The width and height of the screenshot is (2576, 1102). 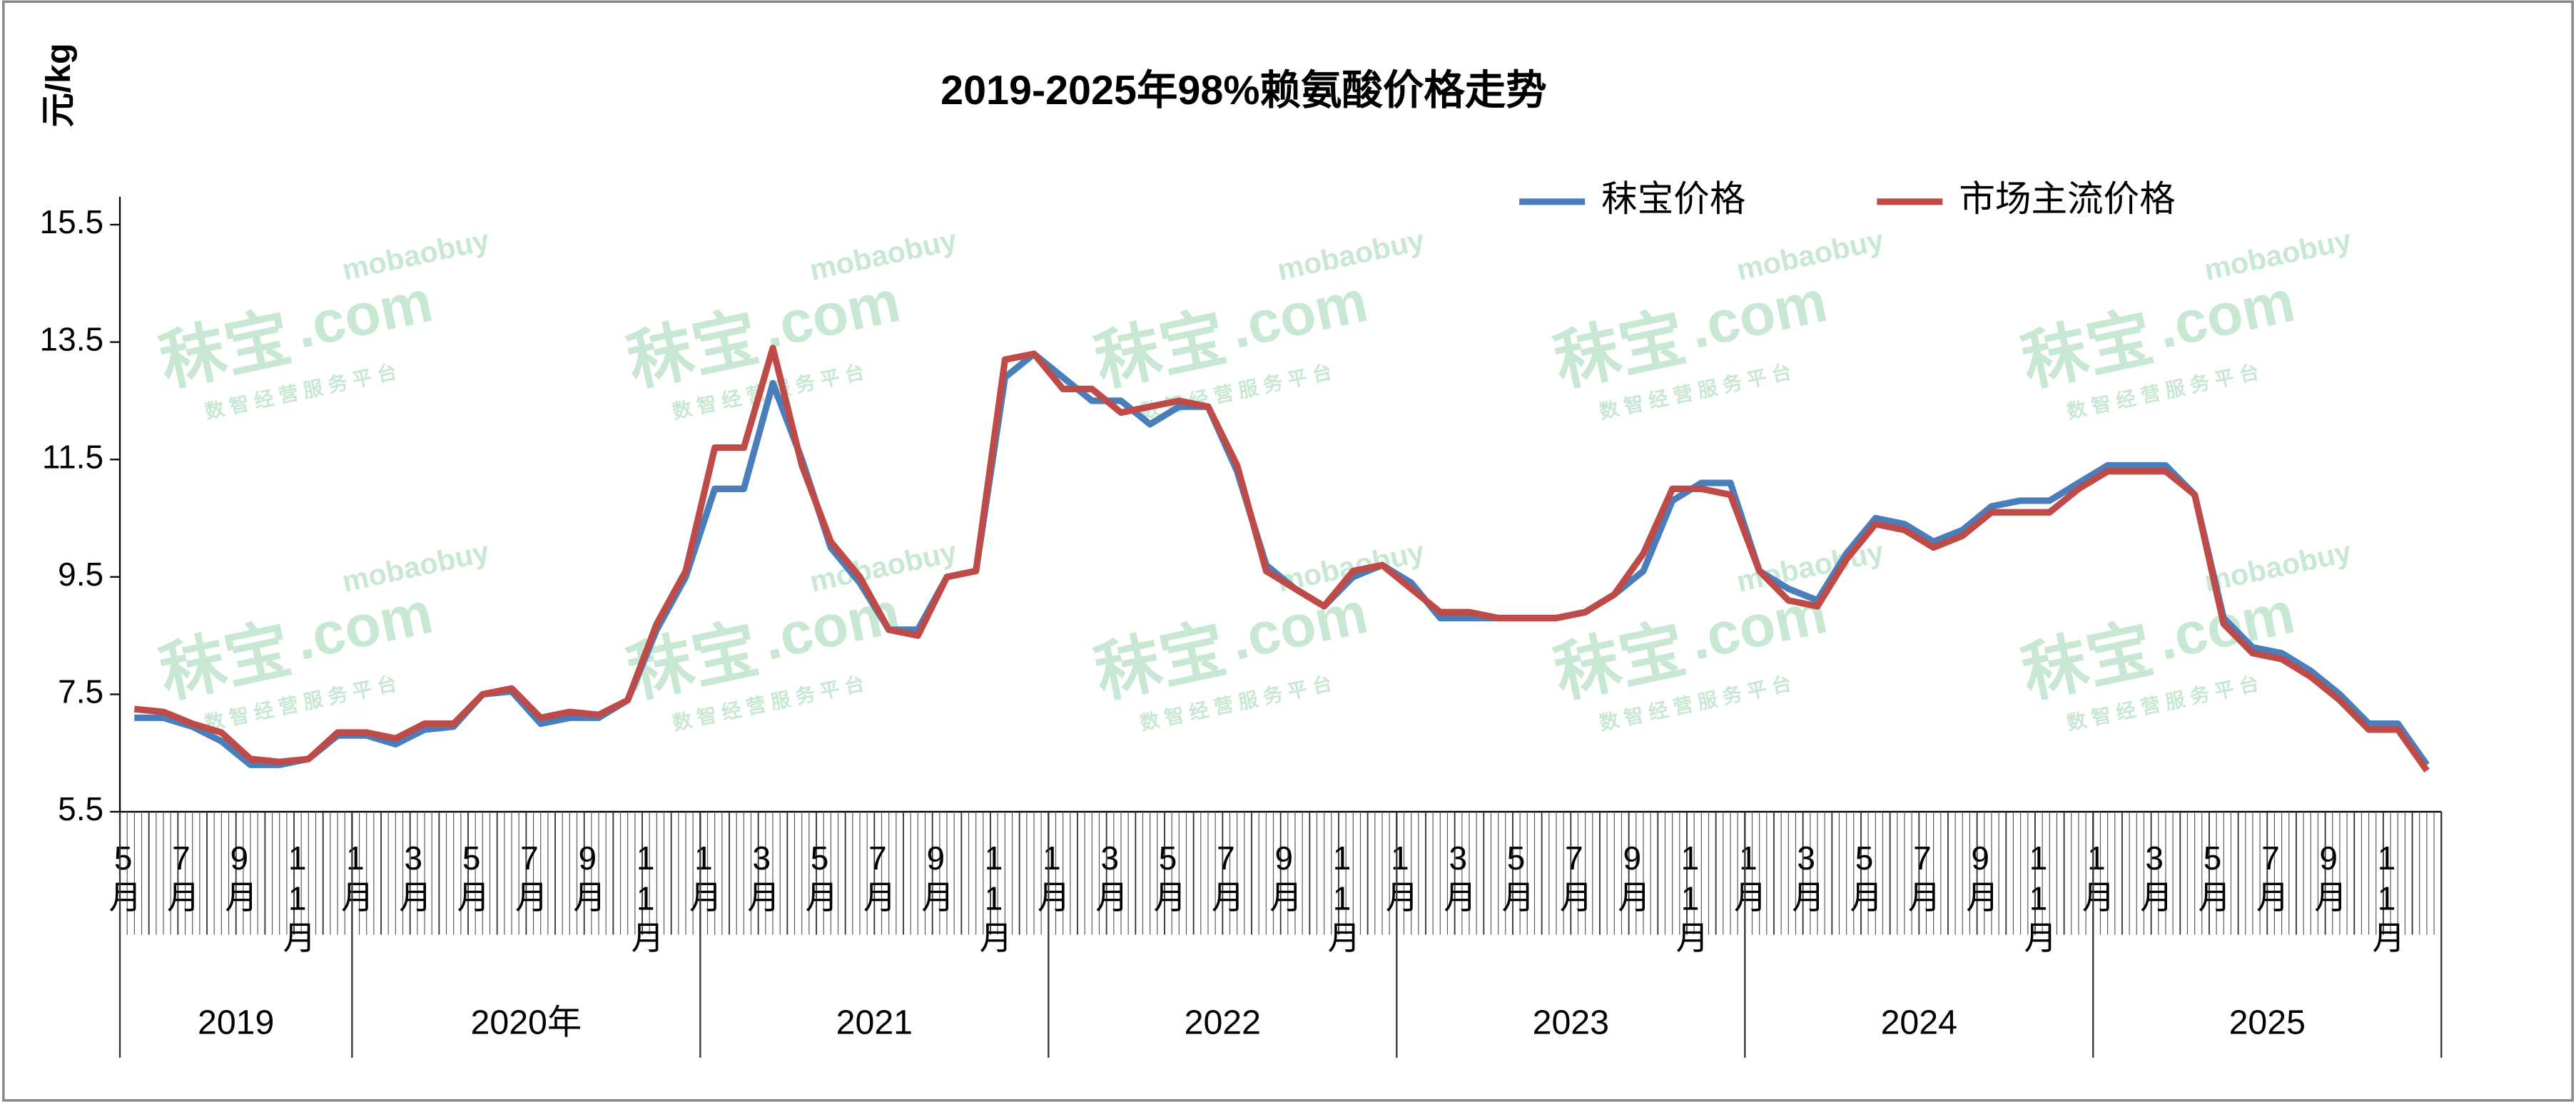 I want to click on year-label: 2022, so click(x=1223, y=1023).